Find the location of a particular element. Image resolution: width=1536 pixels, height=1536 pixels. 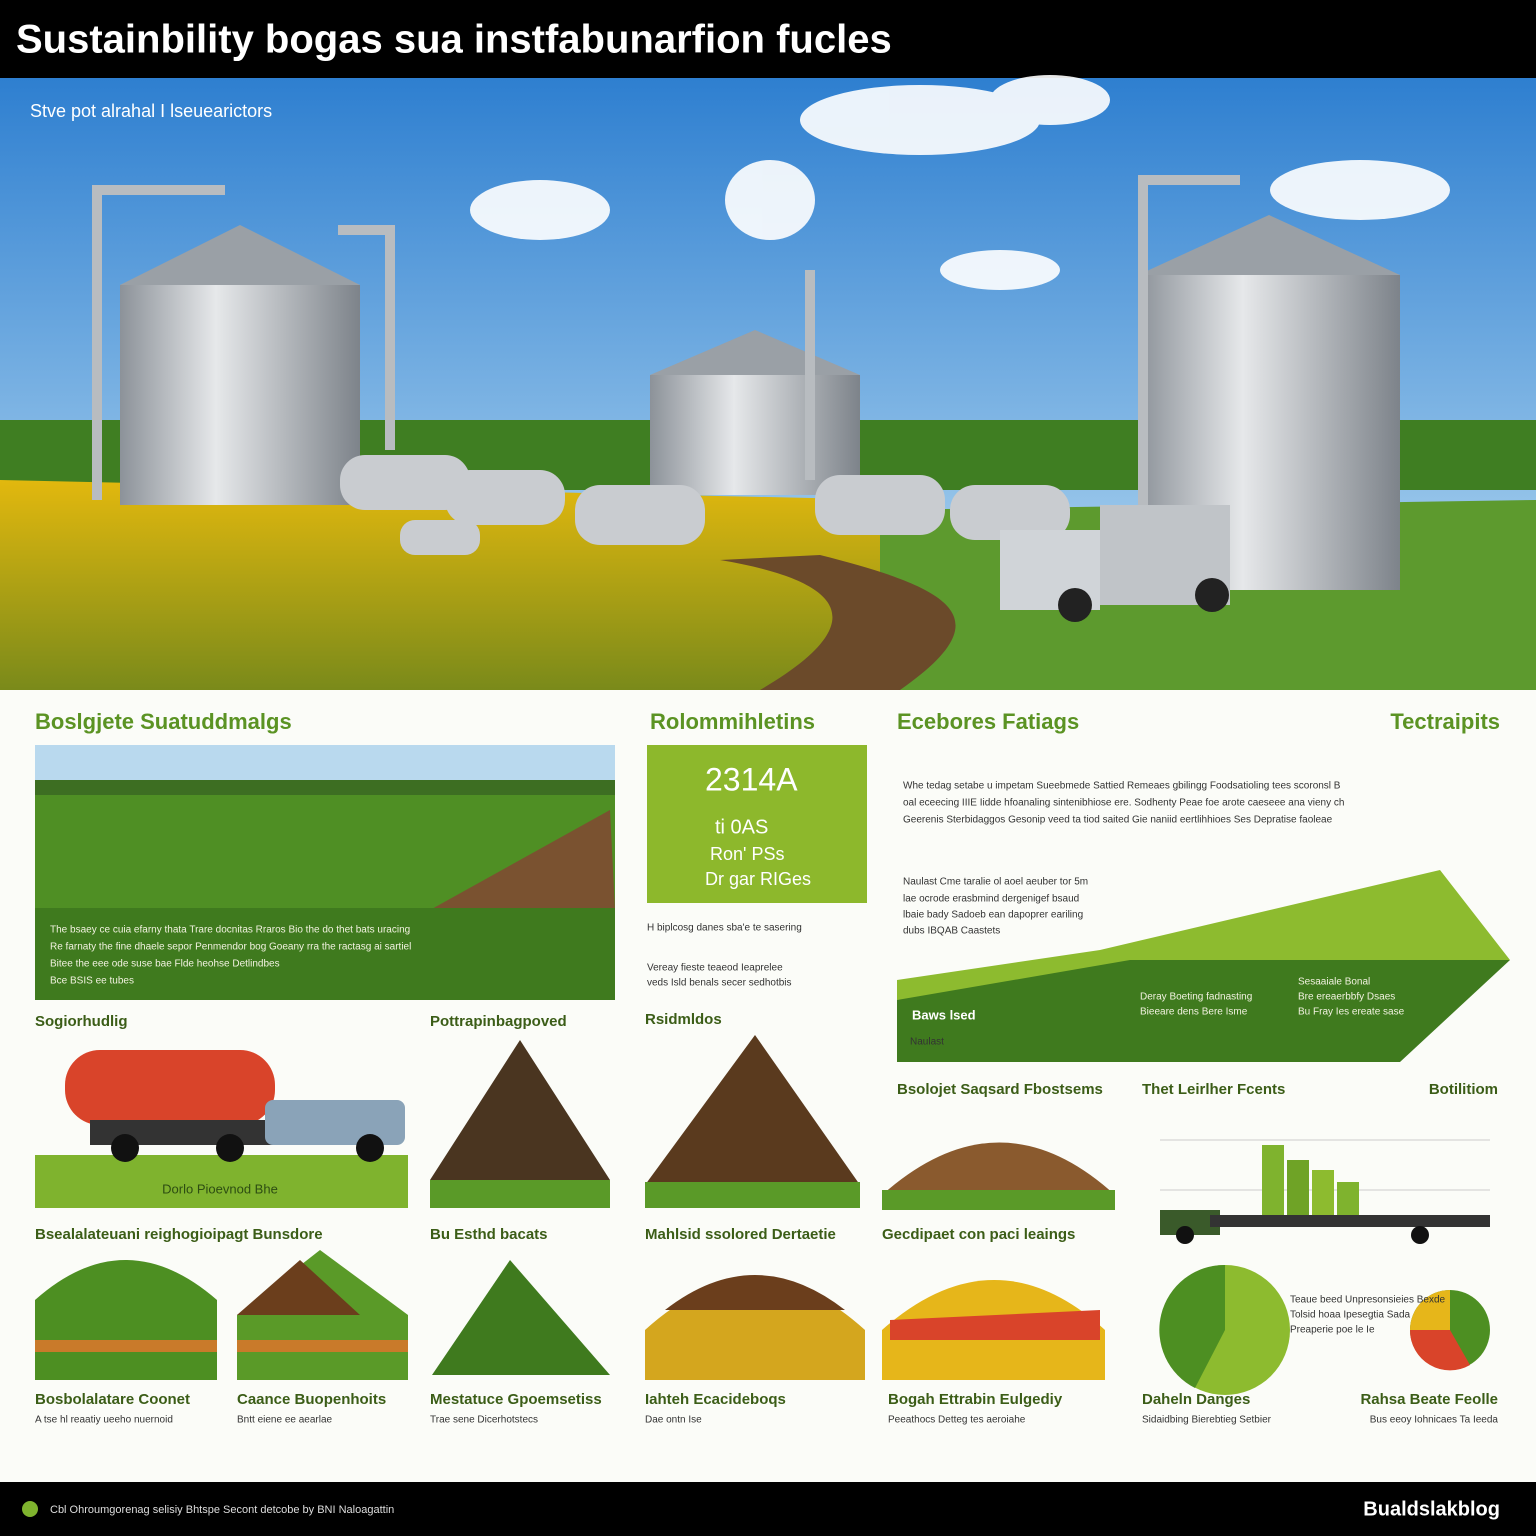

panel-label: Gecdipaet con paci leaings is located at coordinates (978, 1234).